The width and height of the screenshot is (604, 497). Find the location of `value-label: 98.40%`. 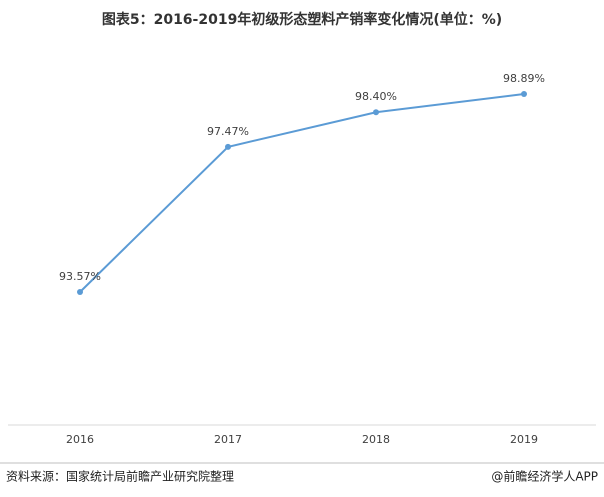

value-label: 98.40% is located at coordinates (376, 96).